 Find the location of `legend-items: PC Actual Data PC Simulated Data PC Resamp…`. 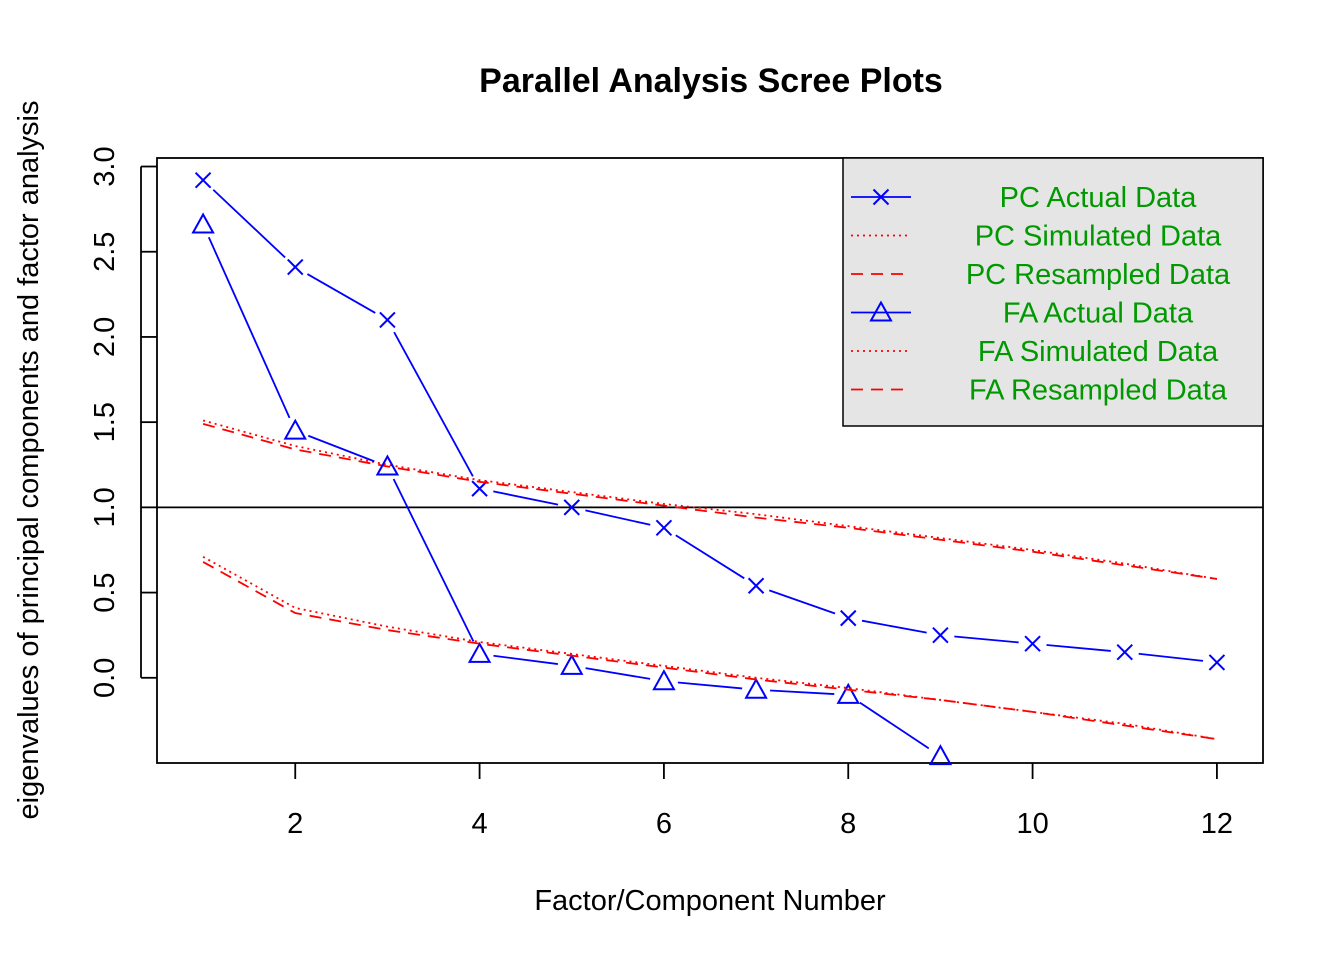

legend-items: PC Actual Data PC Simulated Data PC Resamp… is located at coordinates (1041, 294).